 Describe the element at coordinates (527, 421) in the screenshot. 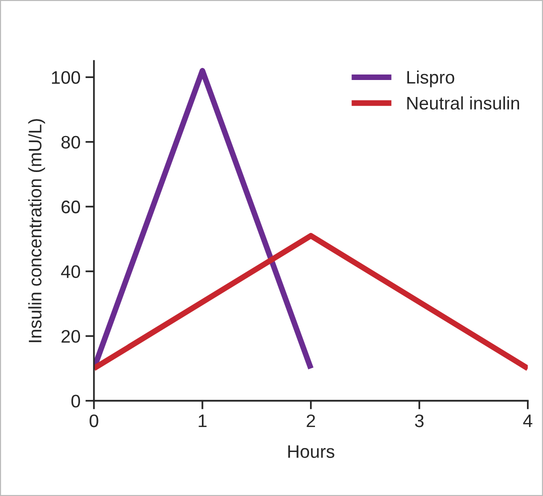

I see `x-tick-label: 4` at that location.